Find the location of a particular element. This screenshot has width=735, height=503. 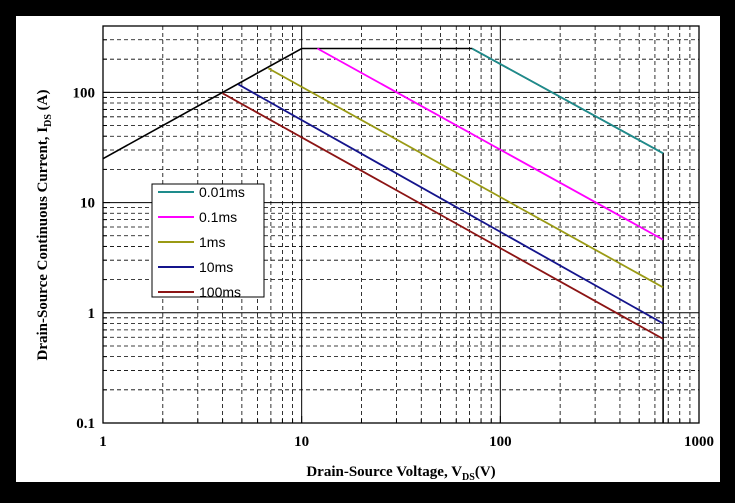

x-tick-label: 10 is located at coordinates (301, 442).